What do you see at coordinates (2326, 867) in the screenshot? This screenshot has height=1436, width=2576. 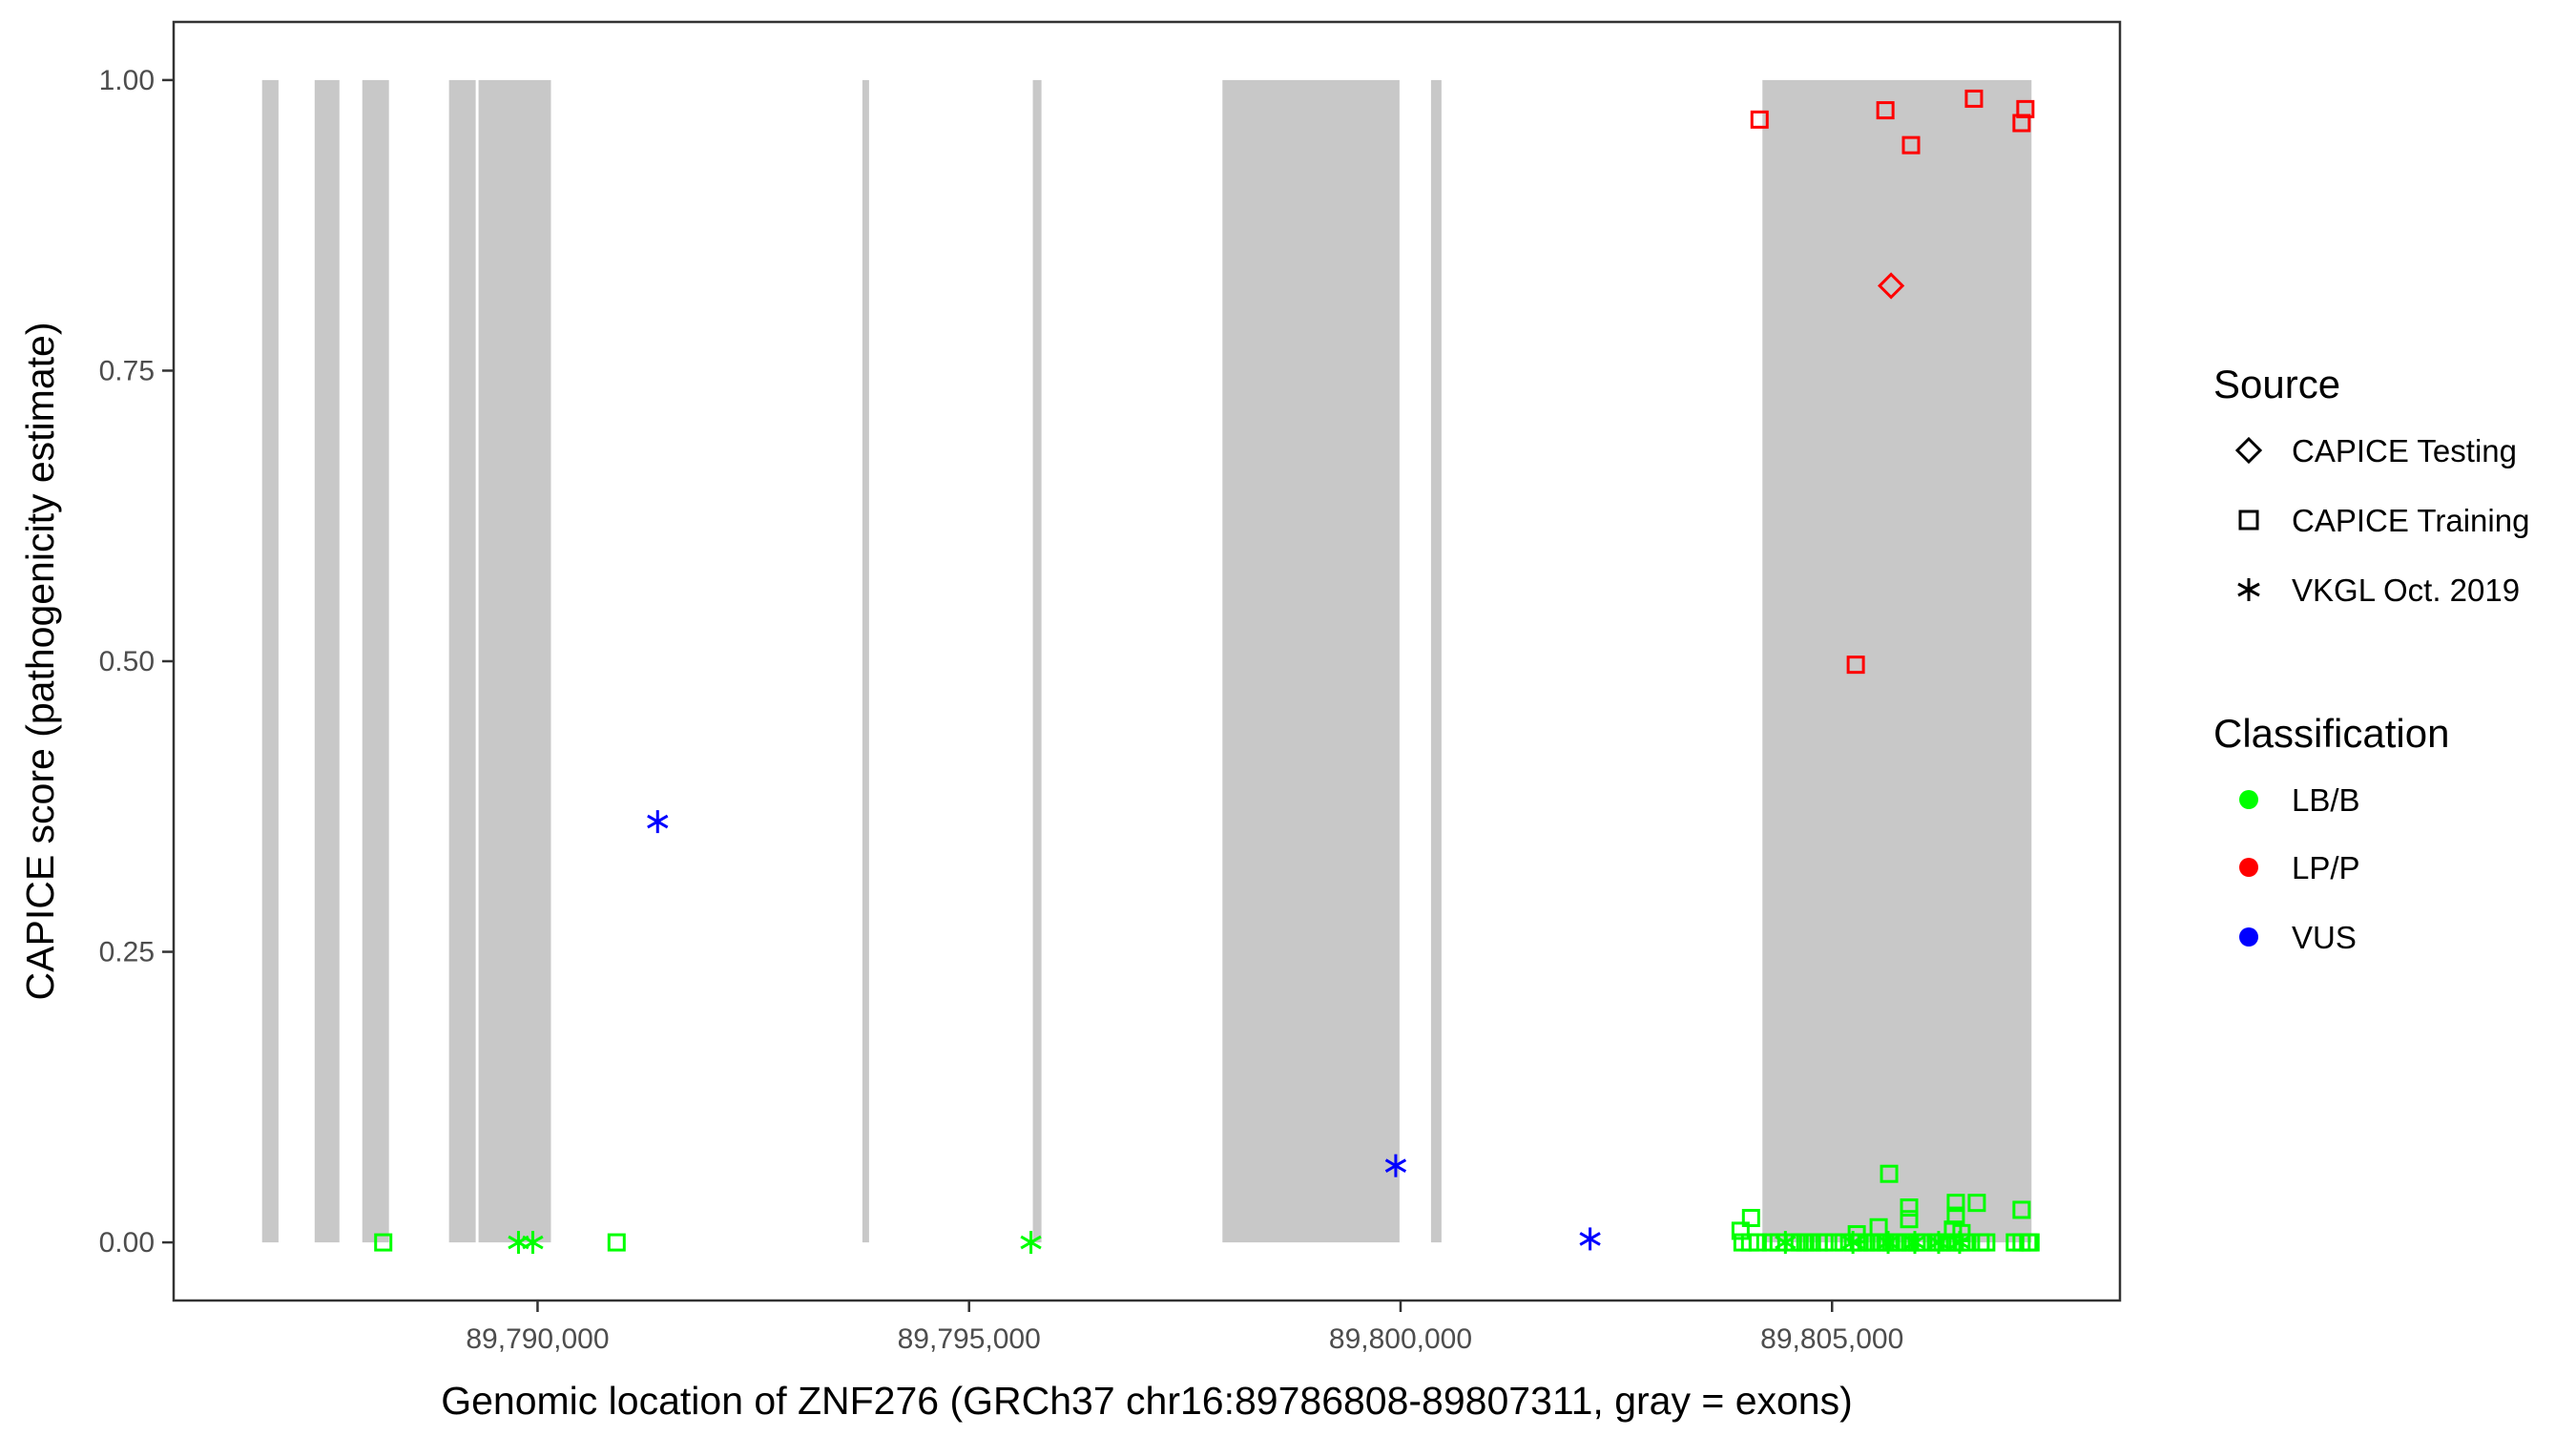 I see `legend-label: LP/P` at bounding box center [2326, 867].